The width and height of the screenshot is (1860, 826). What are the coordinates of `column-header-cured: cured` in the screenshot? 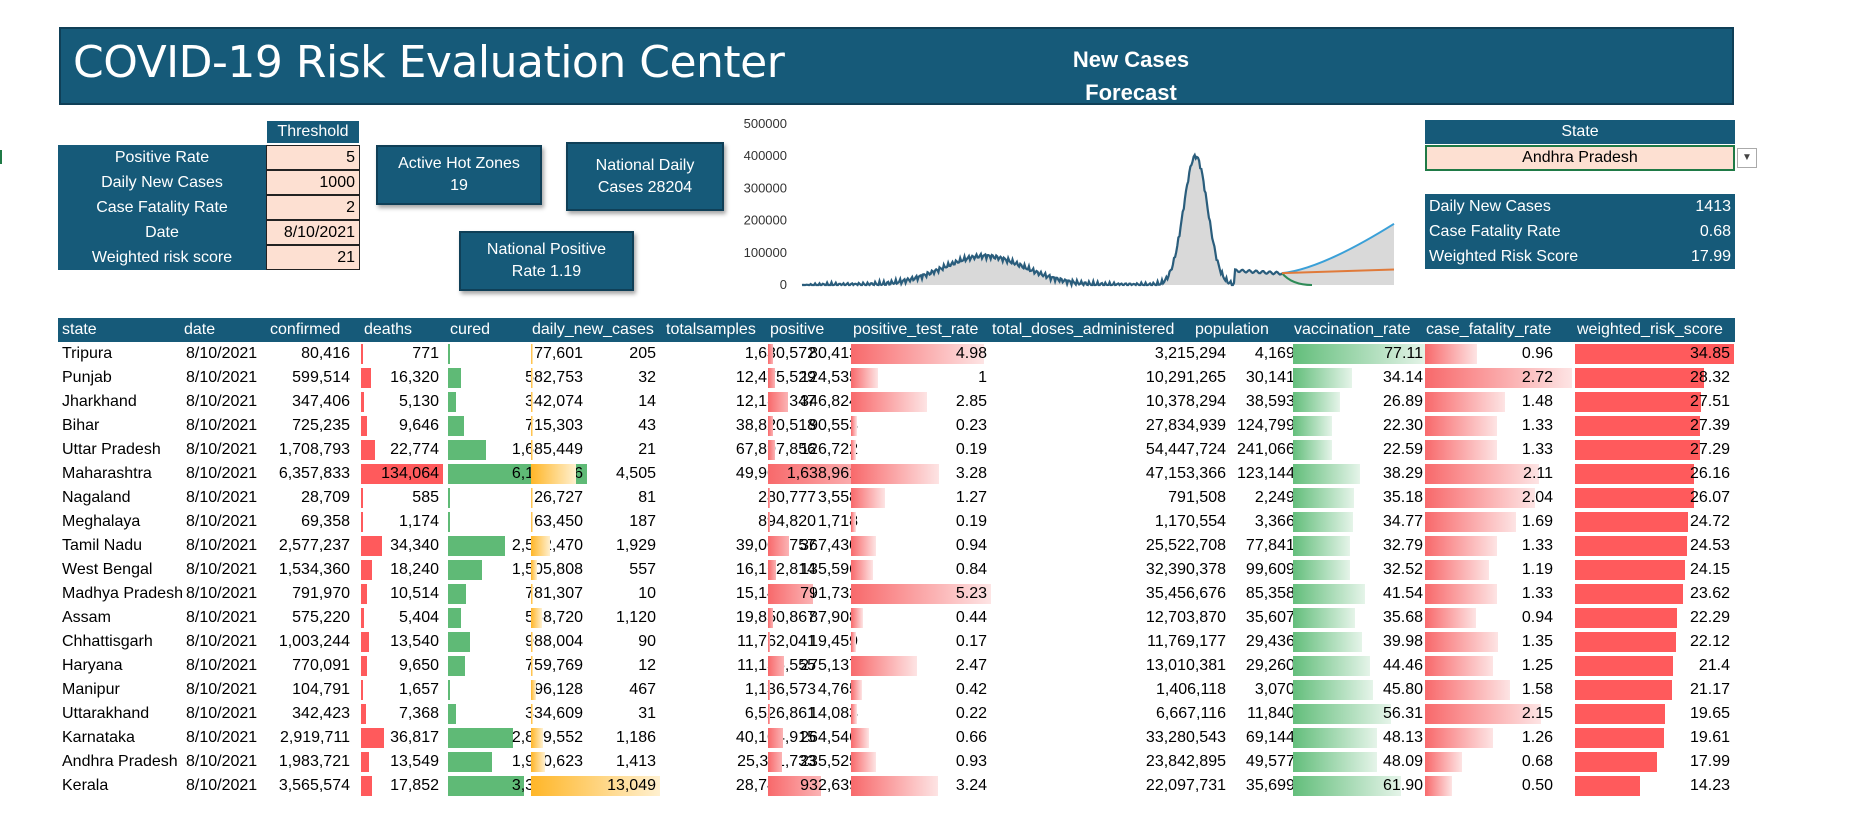 It's located at (470, 329).